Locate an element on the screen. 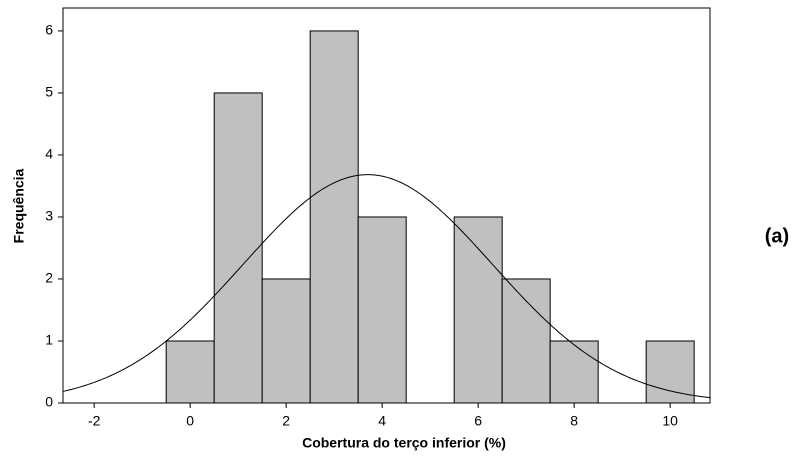  x-axis-label: Cobertura do terço inferior (%) is located at coordinates (404, 443).